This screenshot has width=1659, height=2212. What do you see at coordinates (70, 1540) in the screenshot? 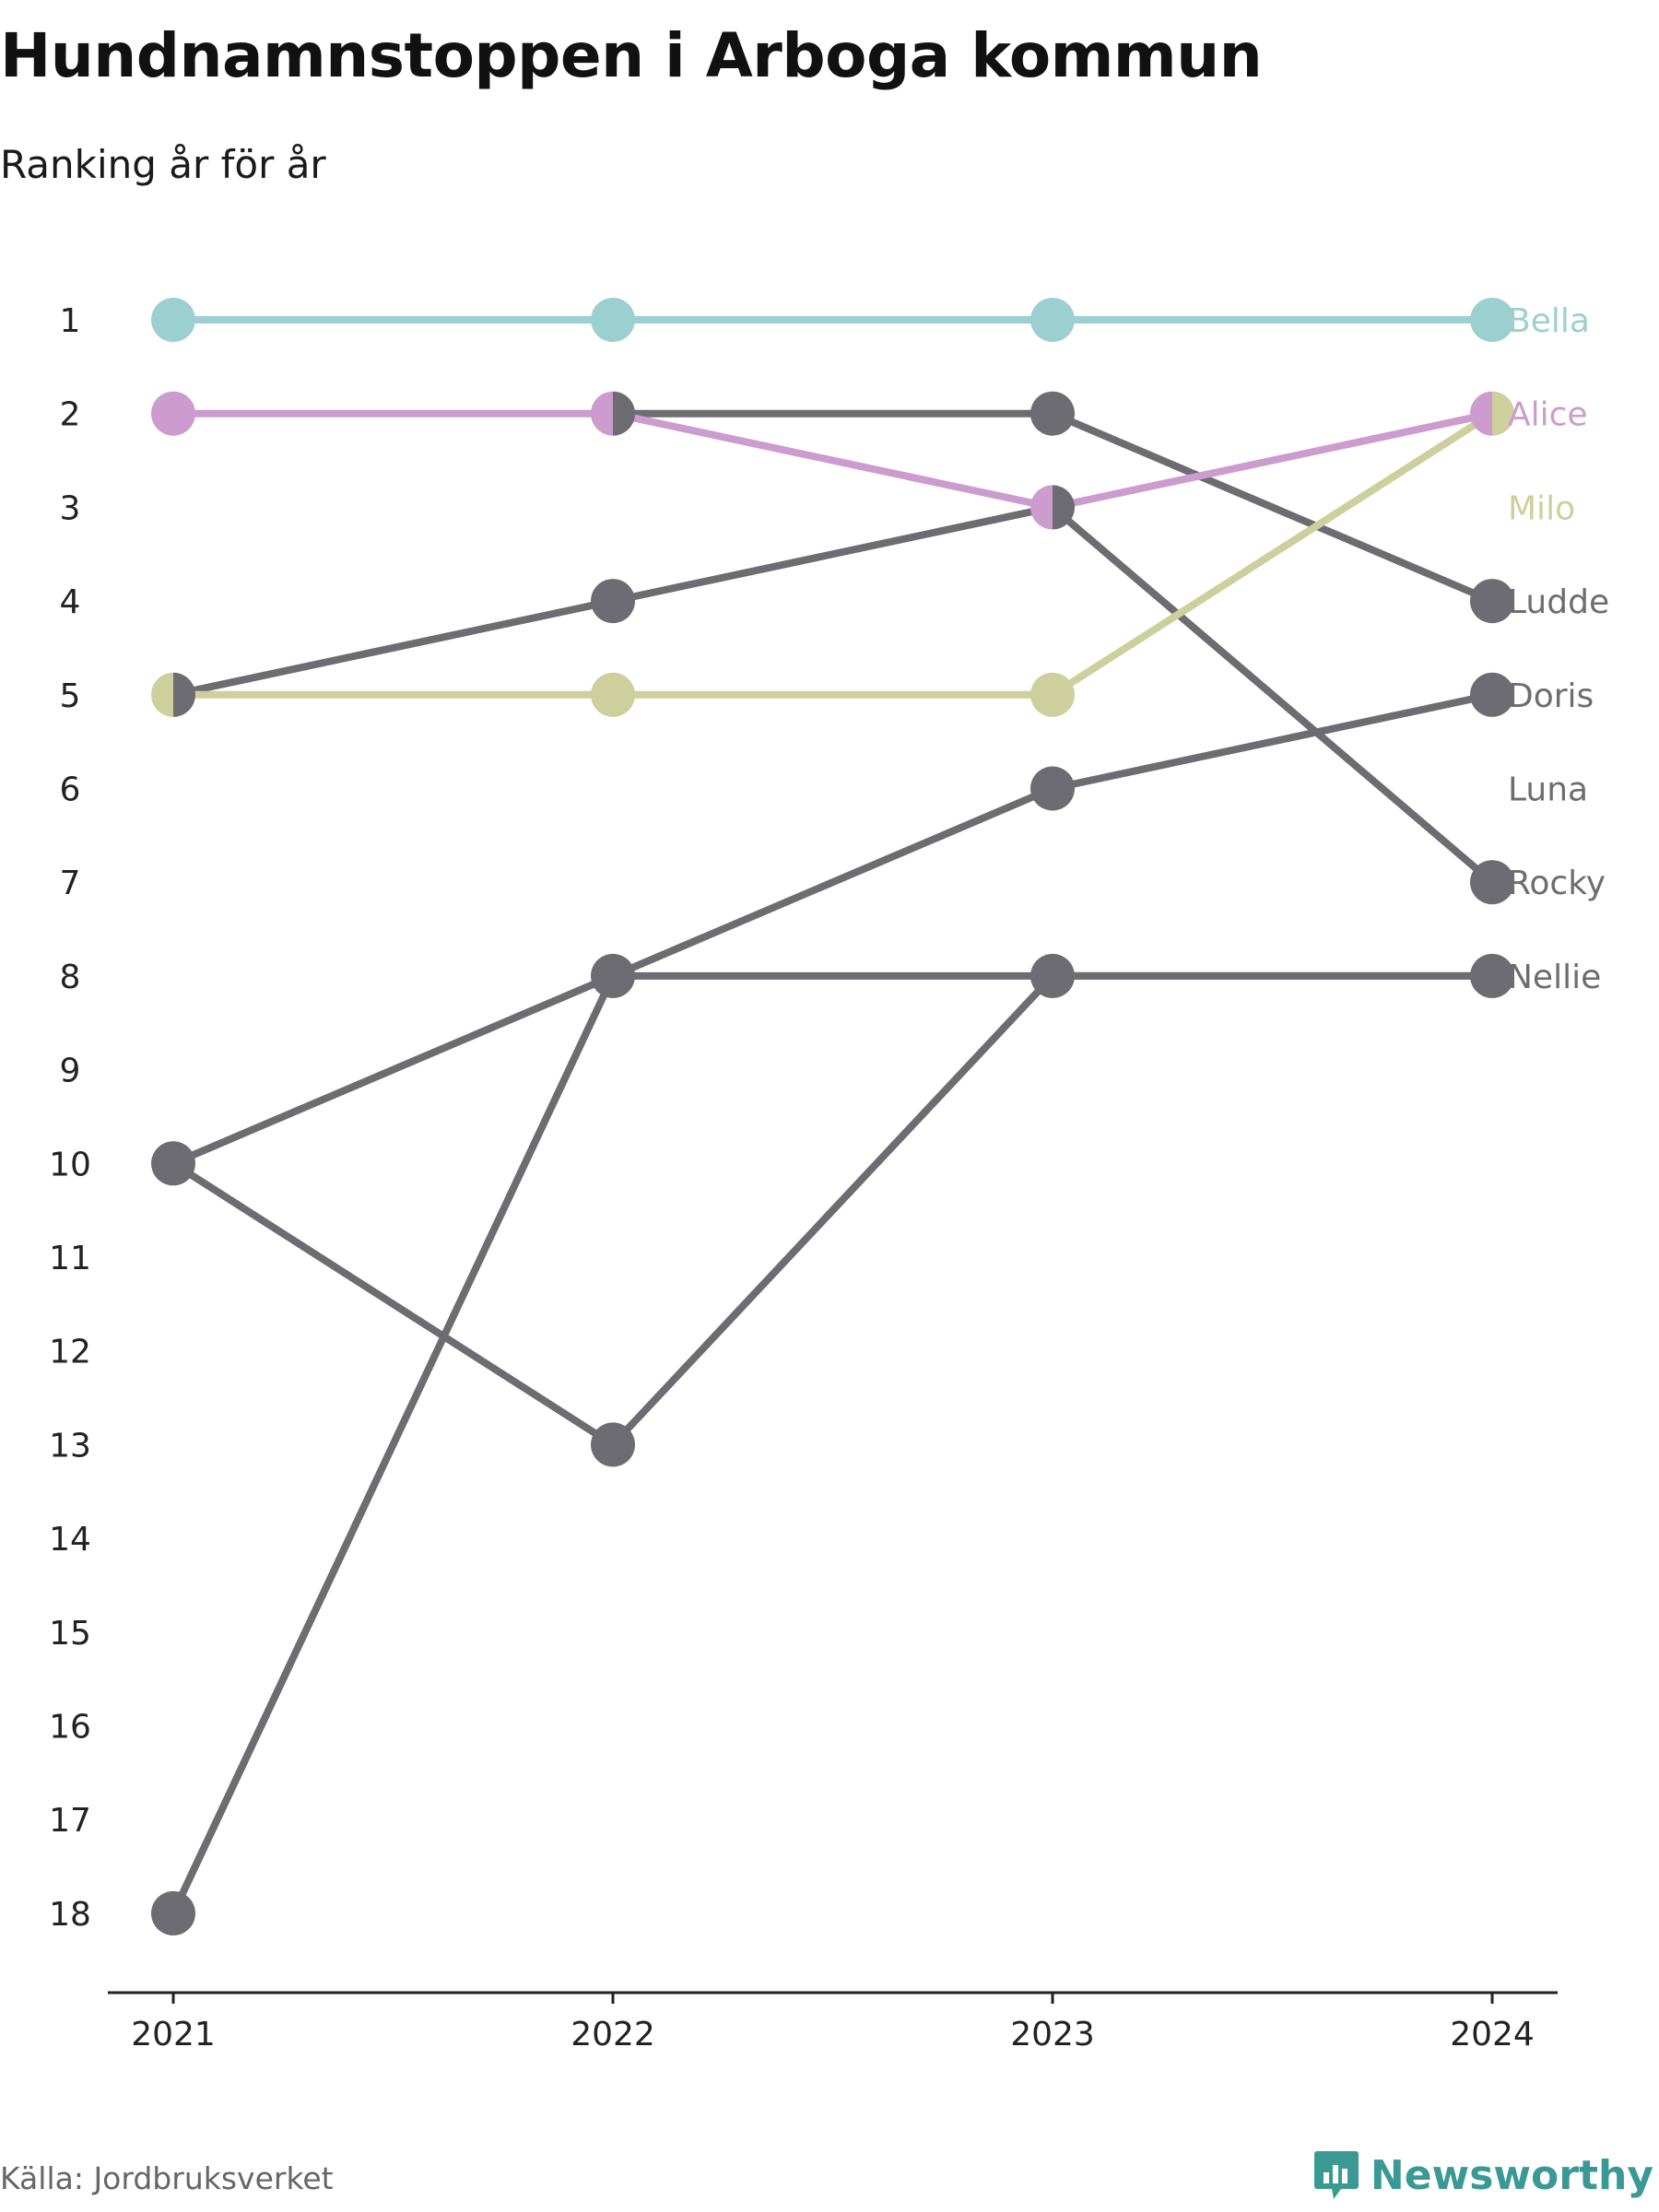
I see `y-tick-label: 14` at bounding box center [70, 1540].